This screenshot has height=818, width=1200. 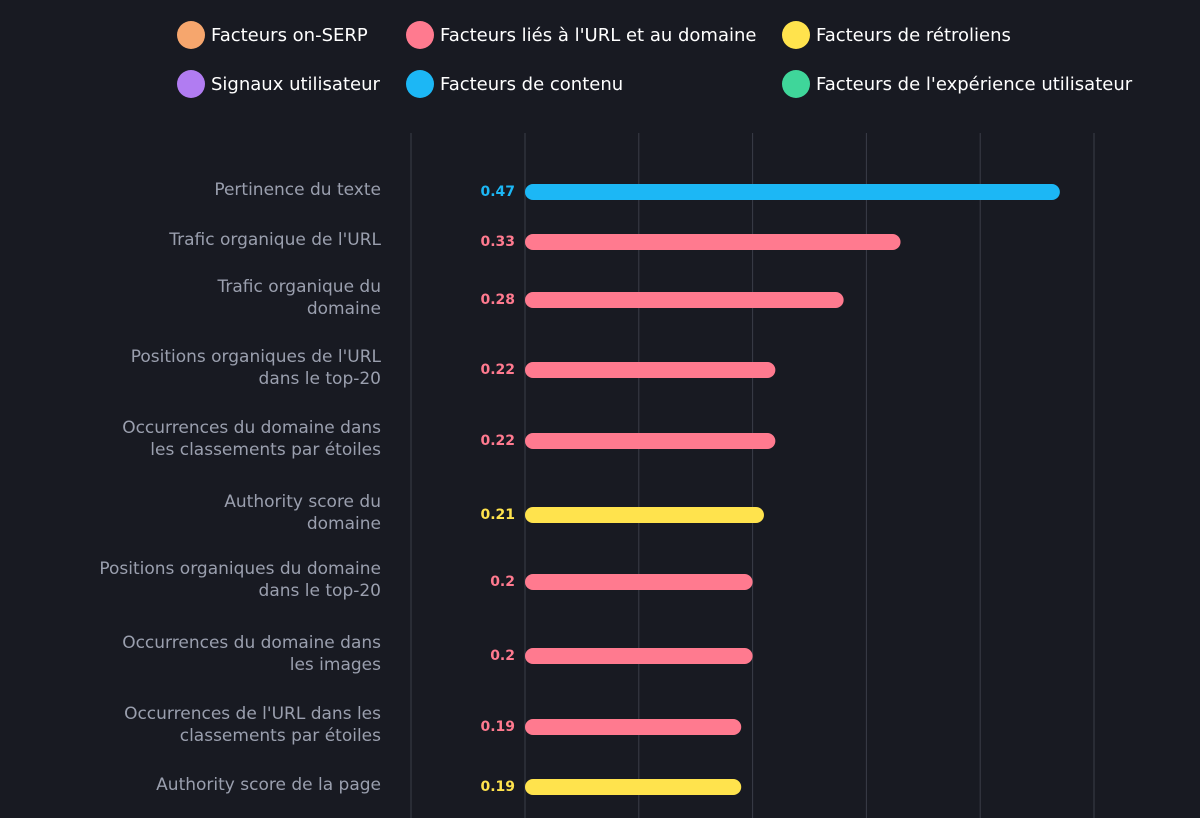 I want to click on category-label: Pertinence du texte, so click(x=216, y=190).